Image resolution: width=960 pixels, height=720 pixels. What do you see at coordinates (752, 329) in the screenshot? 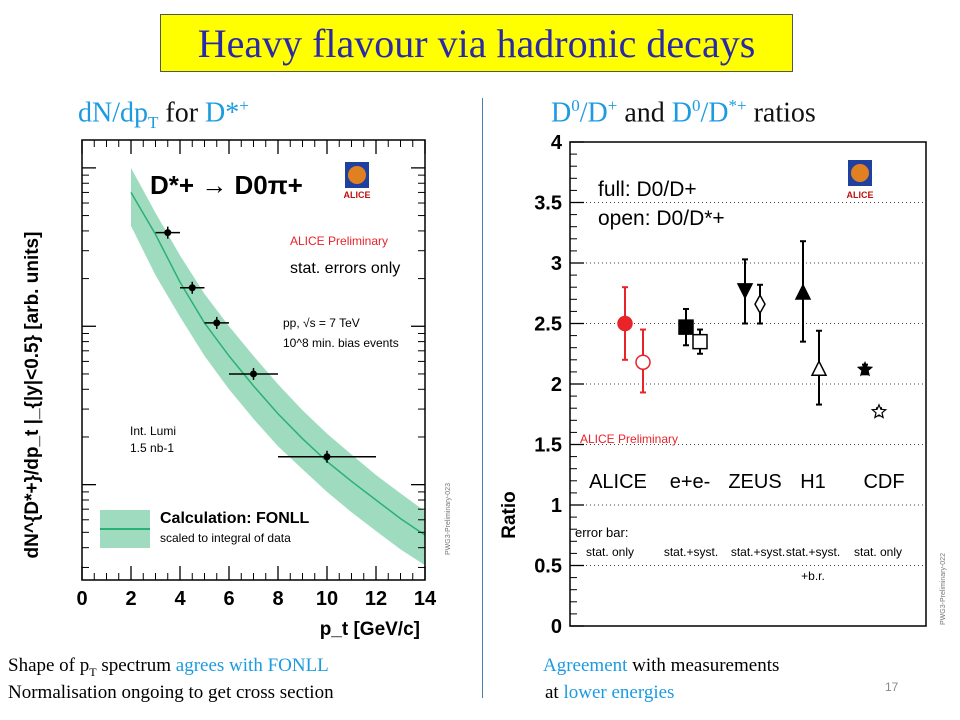
I see `right-data-points` at bounding box center [752, 329].